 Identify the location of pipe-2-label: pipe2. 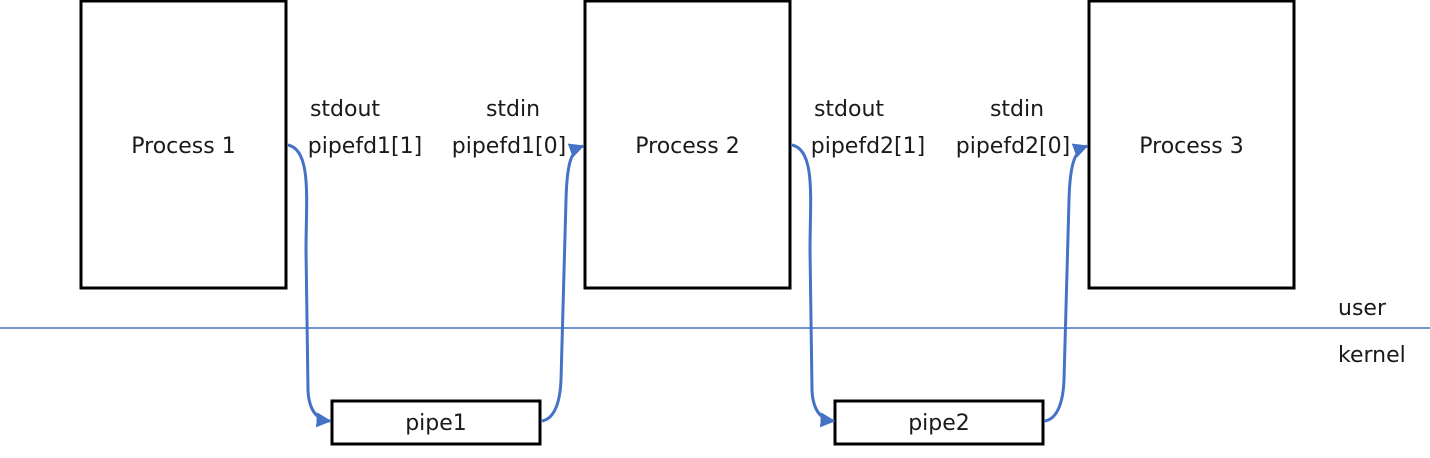
(939, 423).